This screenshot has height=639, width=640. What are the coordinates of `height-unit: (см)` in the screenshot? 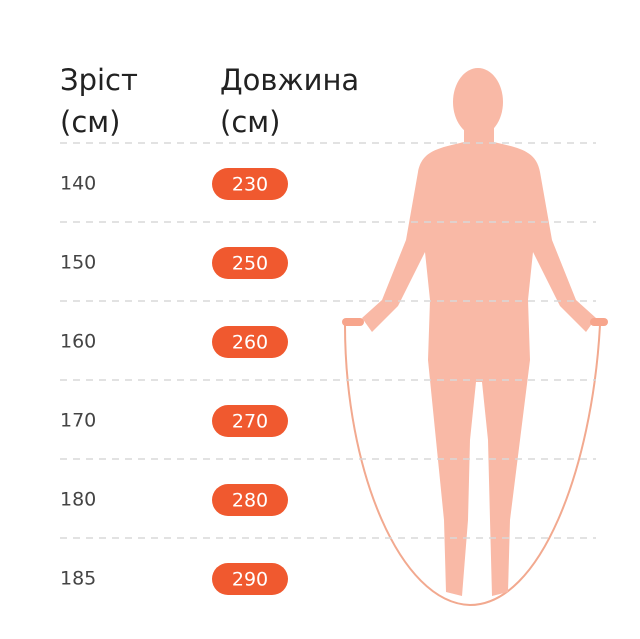 It's located at (90, 122).